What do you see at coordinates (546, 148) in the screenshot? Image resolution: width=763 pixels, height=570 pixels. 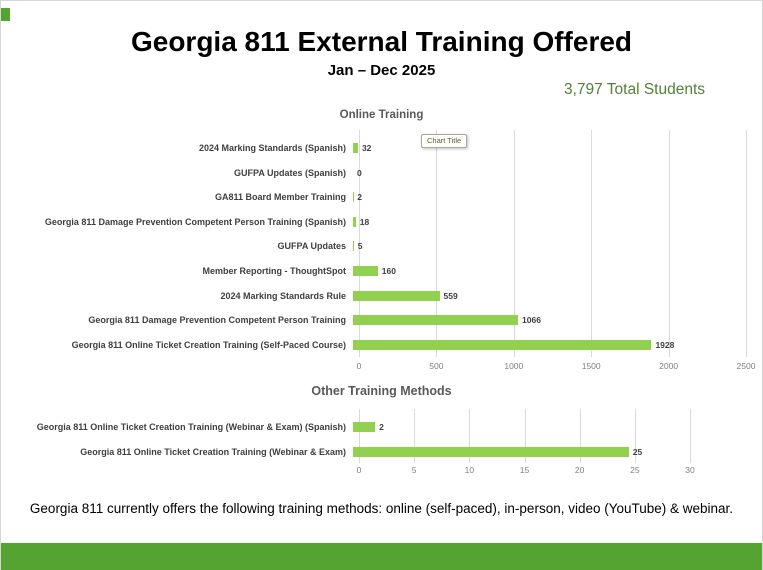 I see `bar-track: 32` at bounding box center [546, 148].